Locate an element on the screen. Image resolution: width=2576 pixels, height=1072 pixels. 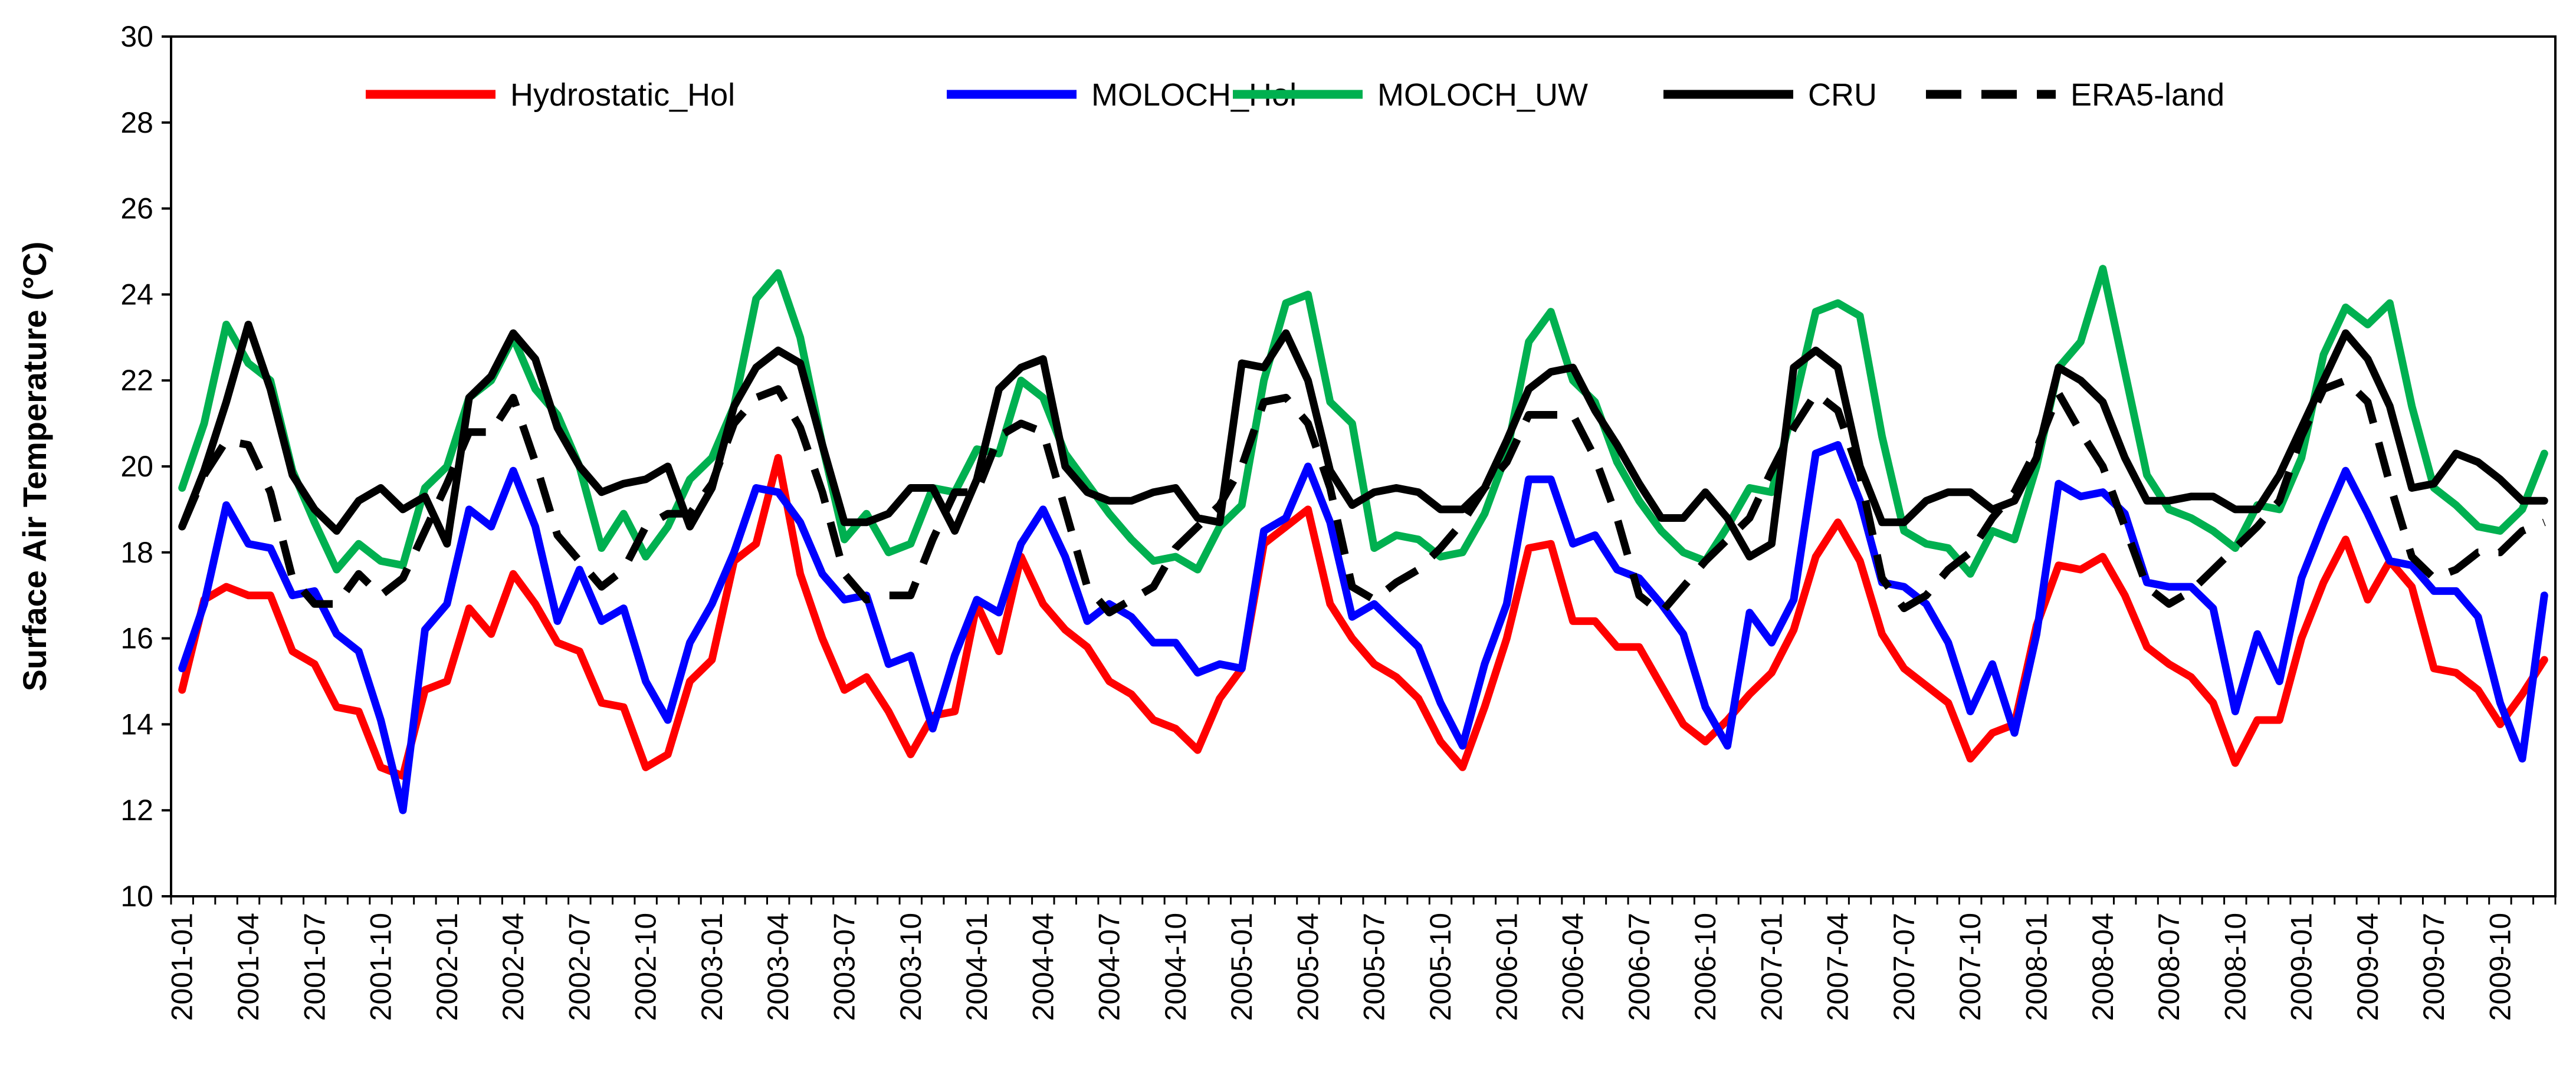
legend-label: CRU is located at coordinates (1842, 95).